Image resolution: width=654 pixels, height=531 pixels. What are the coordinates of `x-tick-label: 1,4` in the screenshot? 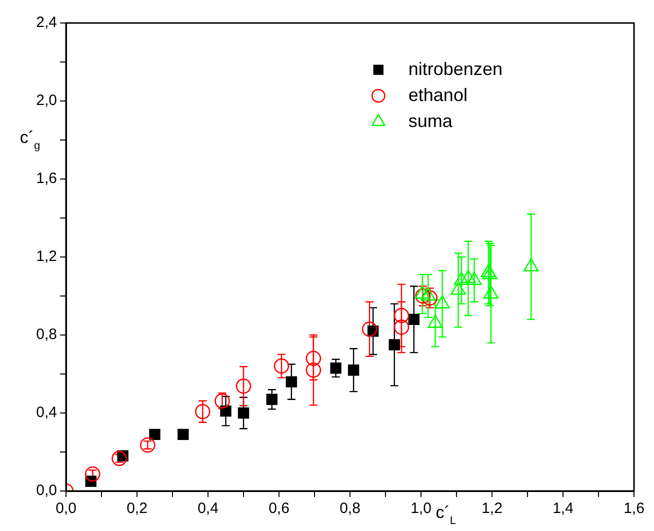 It's located at (563, 509).